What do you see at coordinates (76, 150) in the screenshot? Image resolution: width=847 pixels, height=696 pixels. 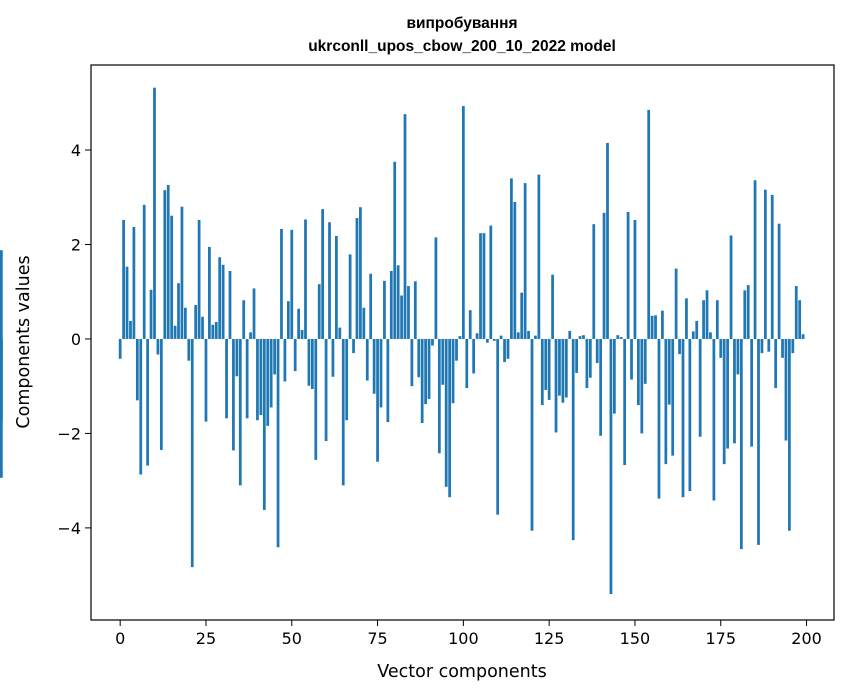 I see `y-tick-label: 4` at bounding box center [76, 150].